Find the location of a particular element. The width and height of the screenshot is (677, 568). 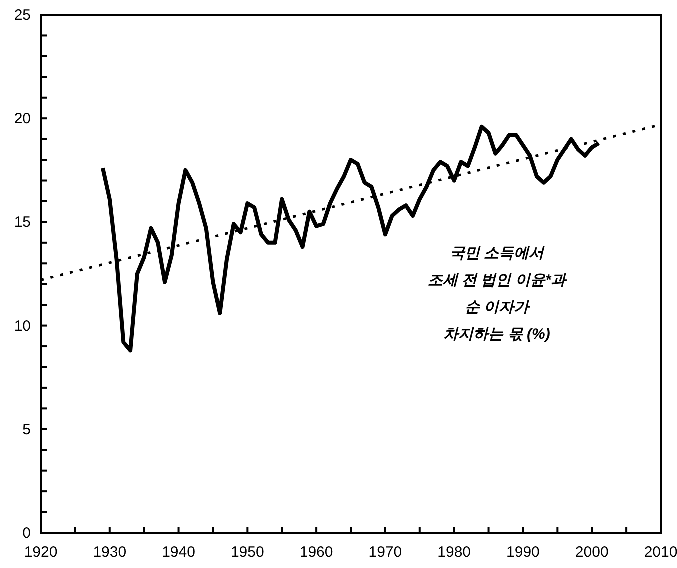

x-tick-label: 1990 is located at coordinates (523, 552).